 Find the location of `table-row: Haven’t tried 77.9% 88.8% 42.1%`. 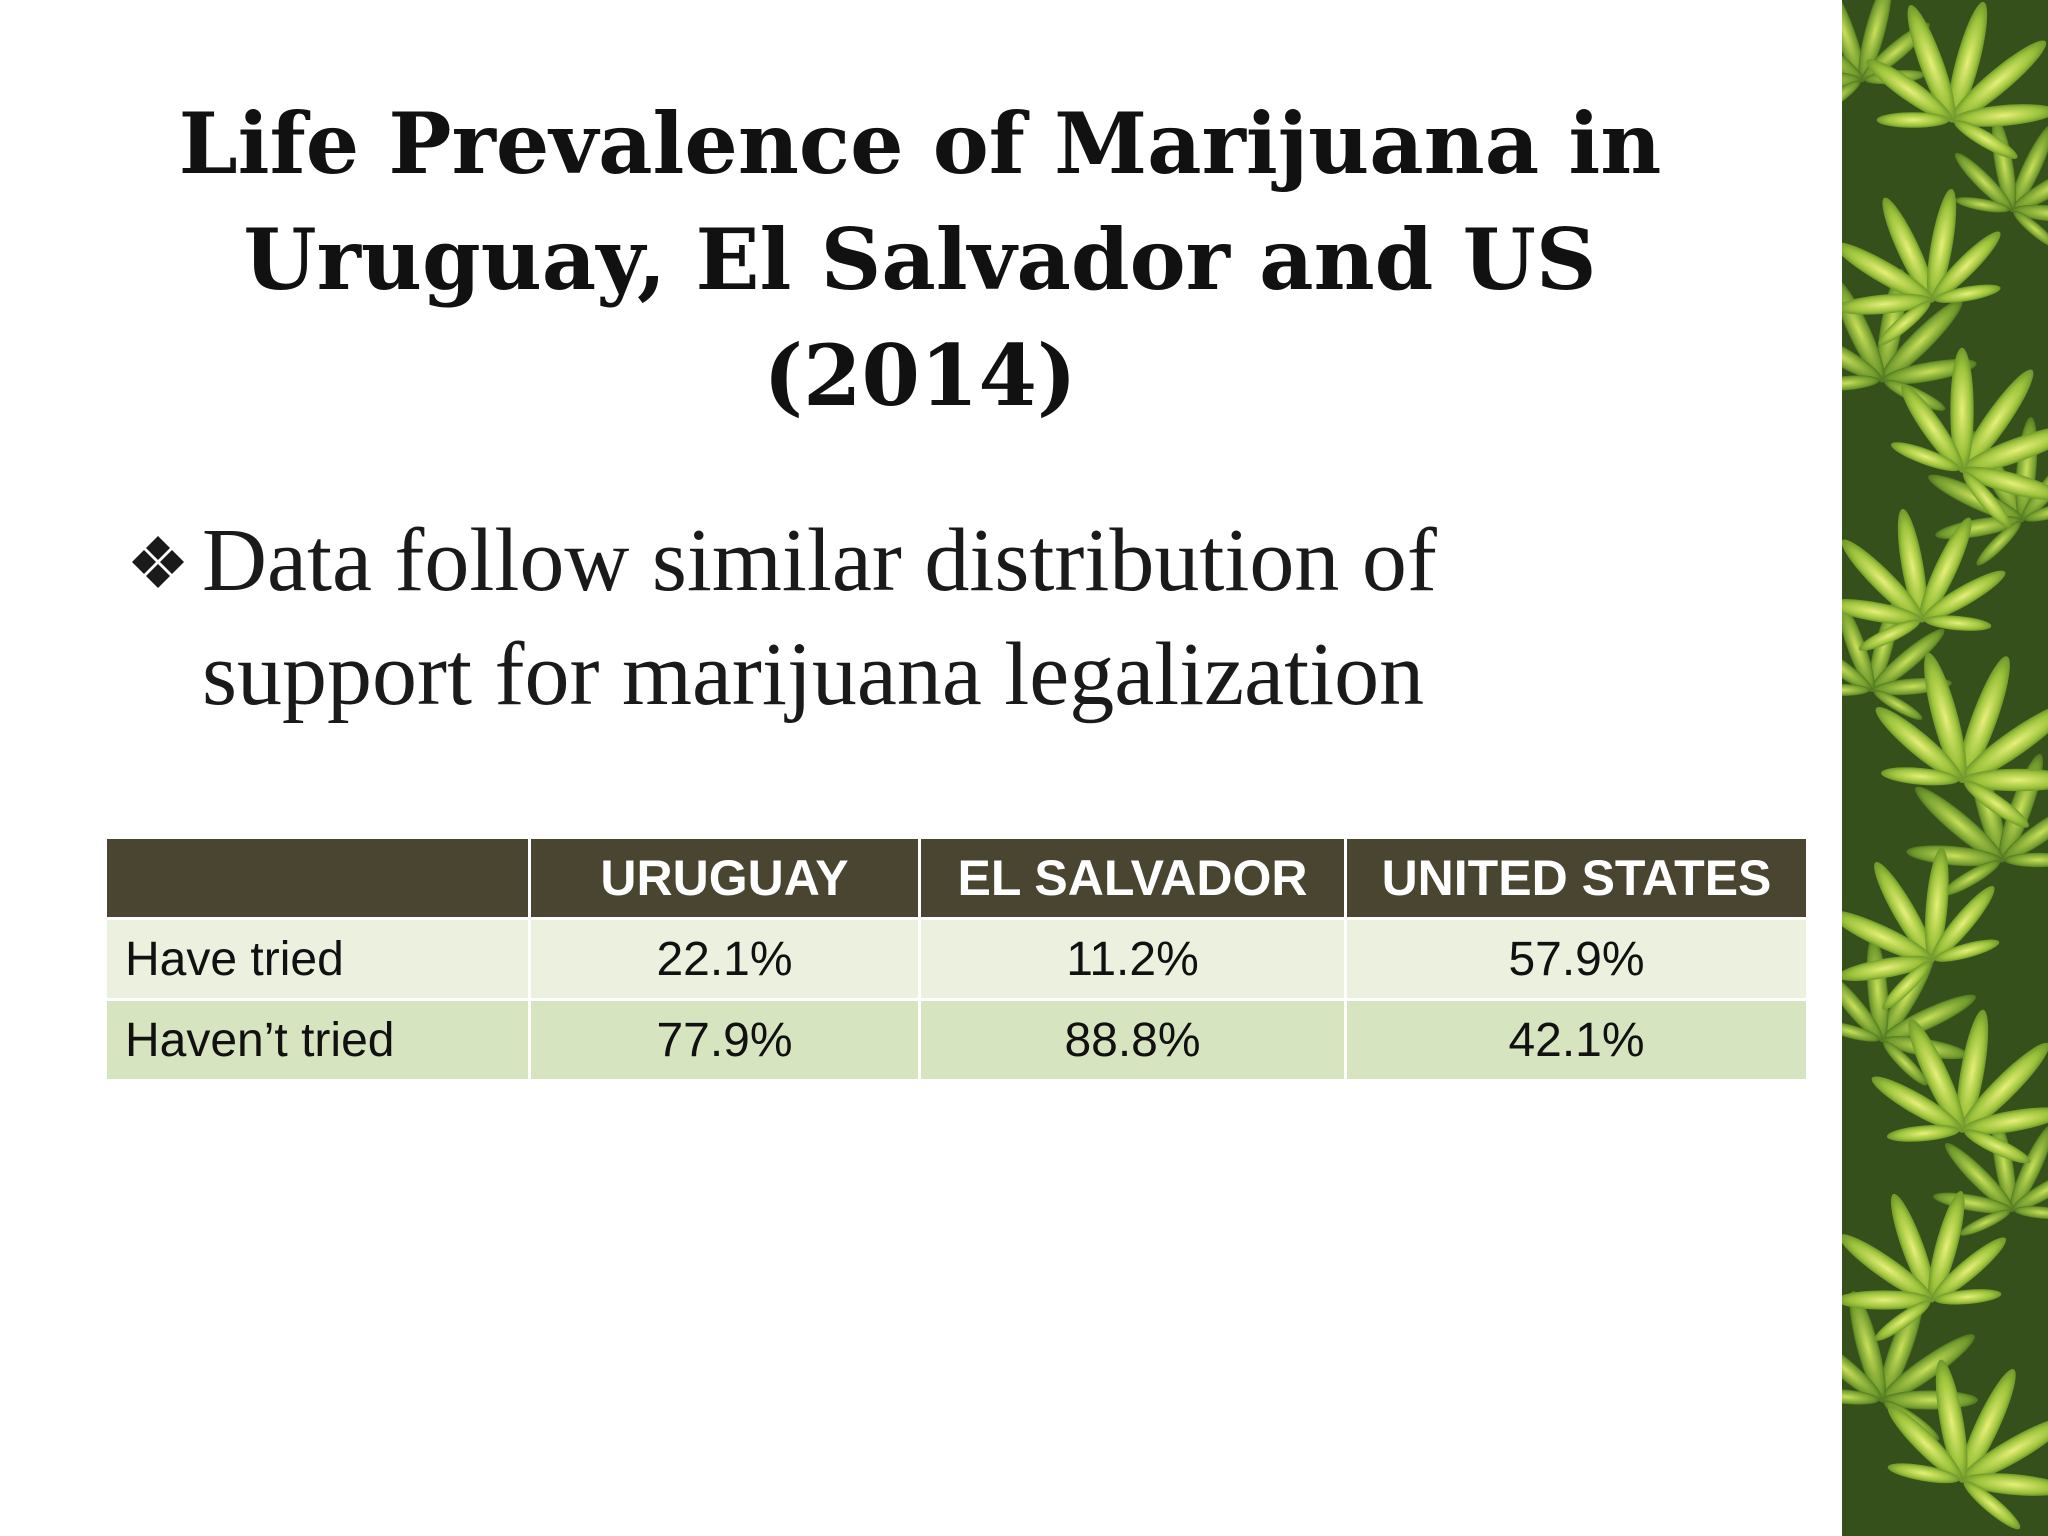

table-row: Haven’t tried 77.9% 88.8% 42.1% is located at coordinates (956, 1040).